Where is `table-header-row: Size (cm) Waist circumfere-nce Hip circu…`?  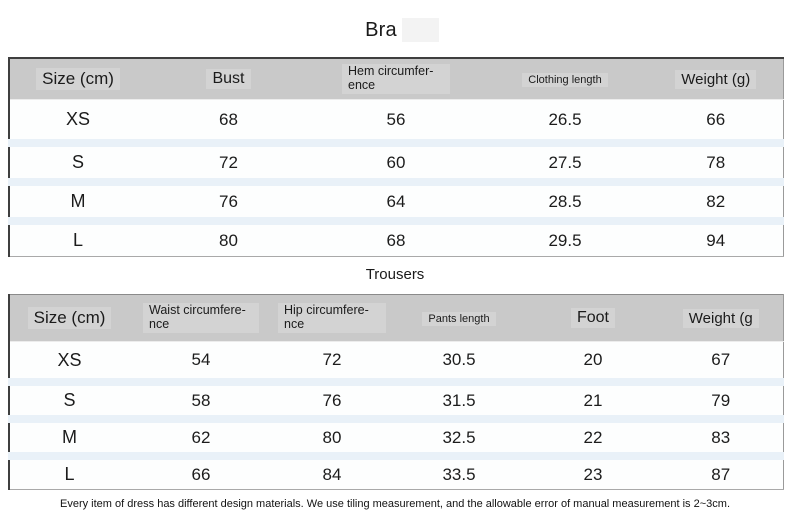
table-header-row: Size (cm) Waist circumfere-nce Hip circu… is located at coordinates (396, 318).